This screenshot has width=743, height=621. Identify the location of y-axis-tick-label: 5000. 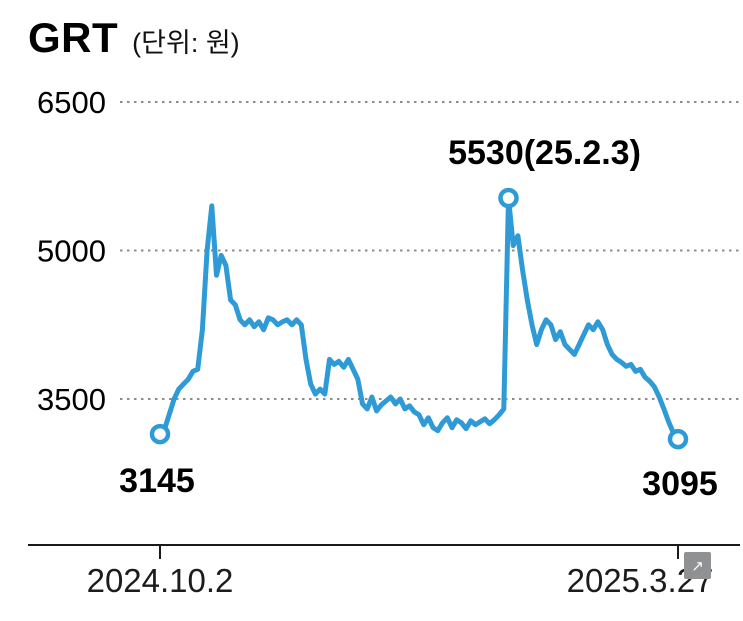
(71, 251).